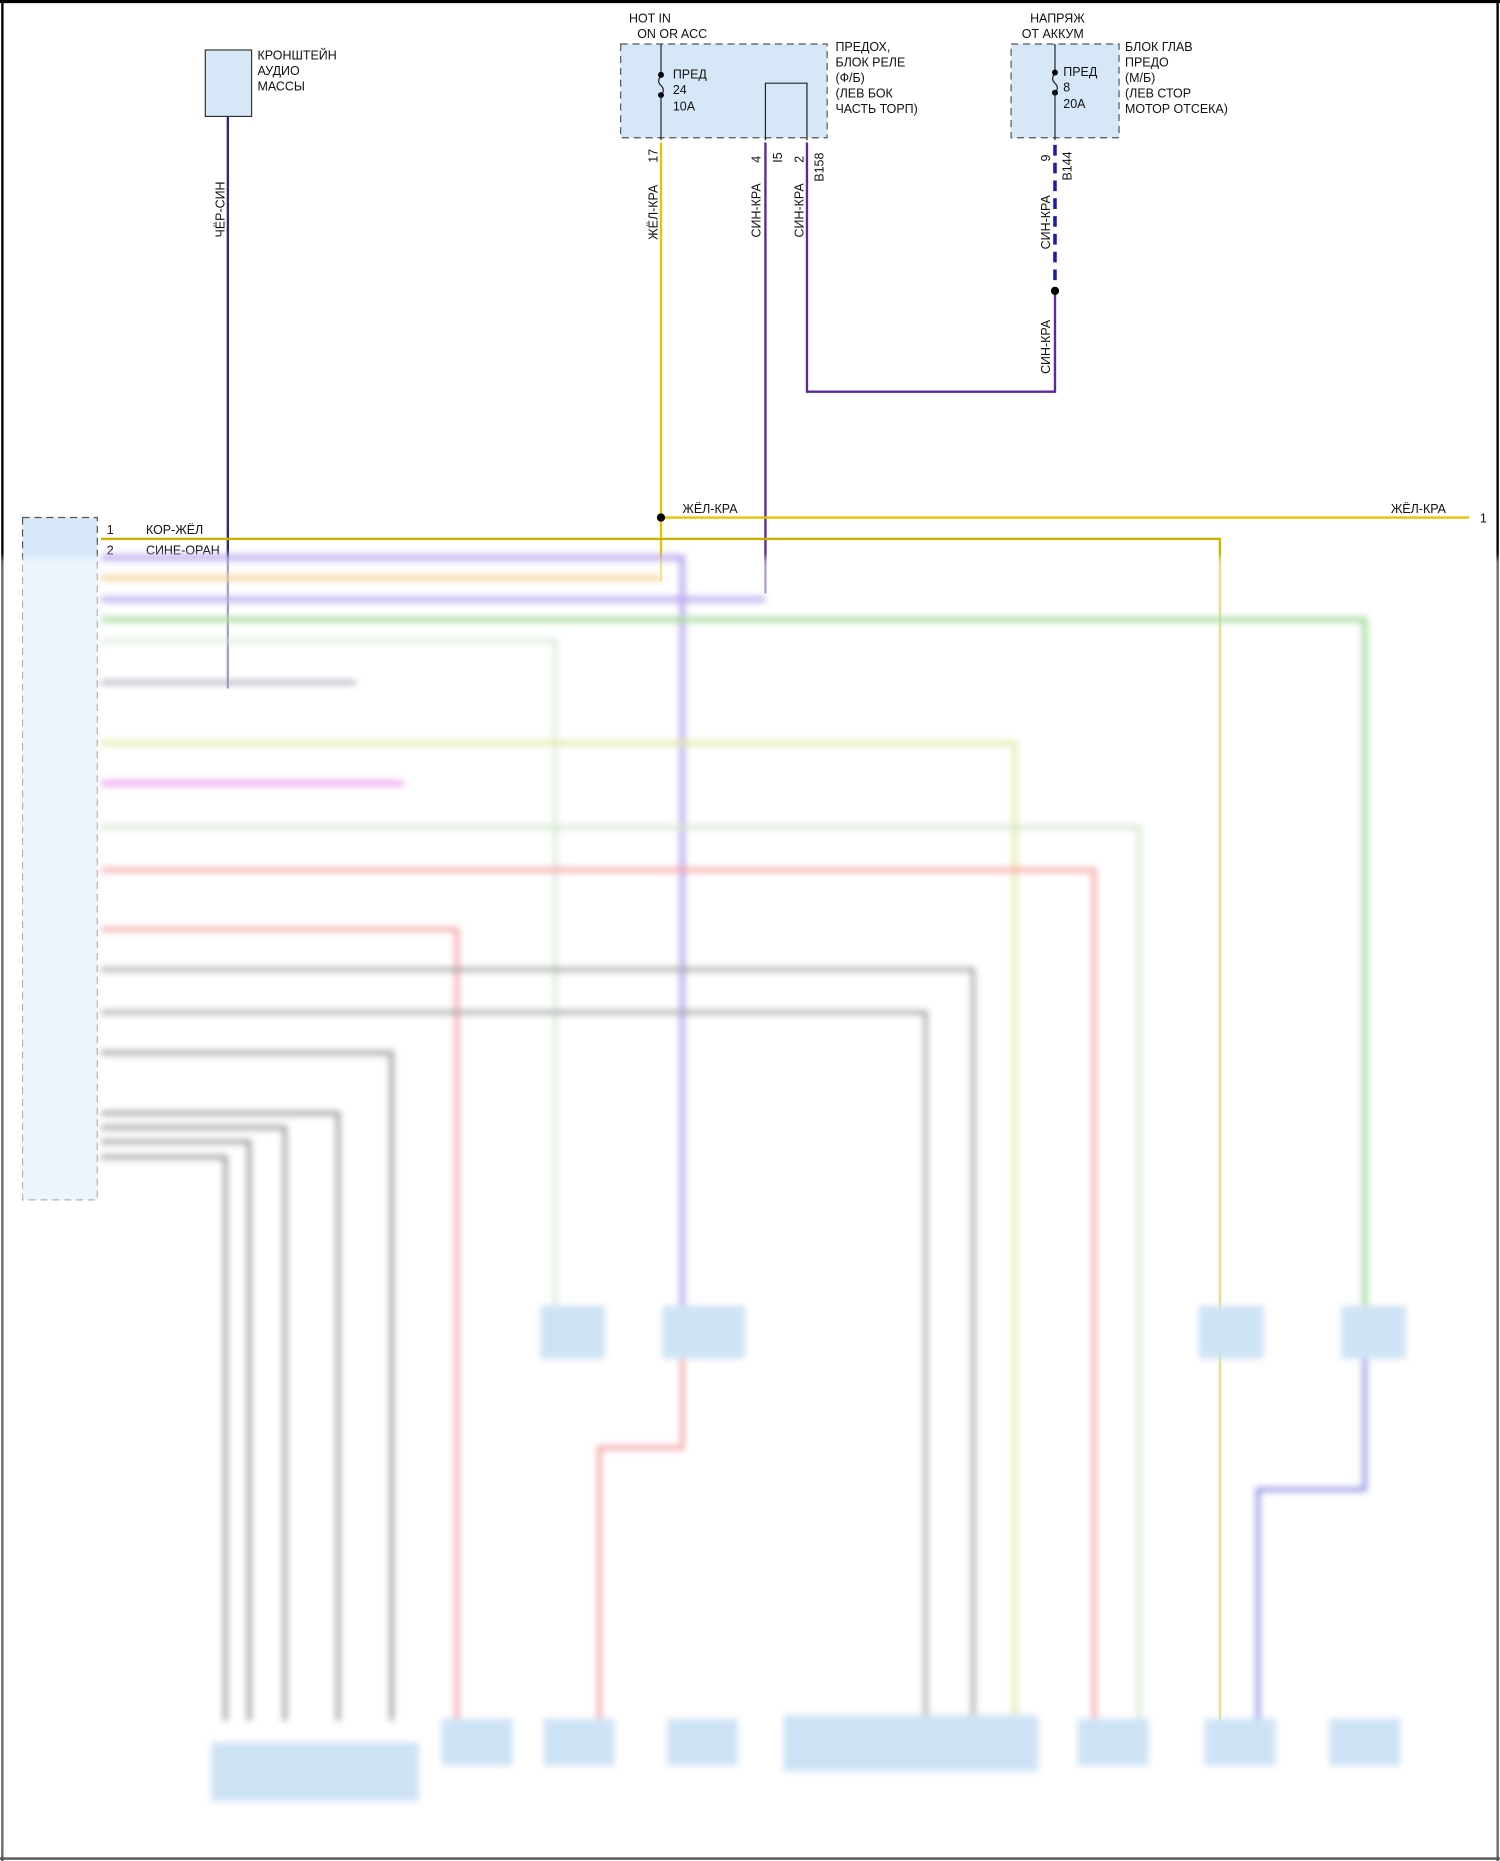 This screenshot has width=1500, height=1861. What do you see at coordinates (297, 54) in the screenshot?
I see `ground-bracket-label: КРОНШТЕЙН` at bounding box center [297, 54].